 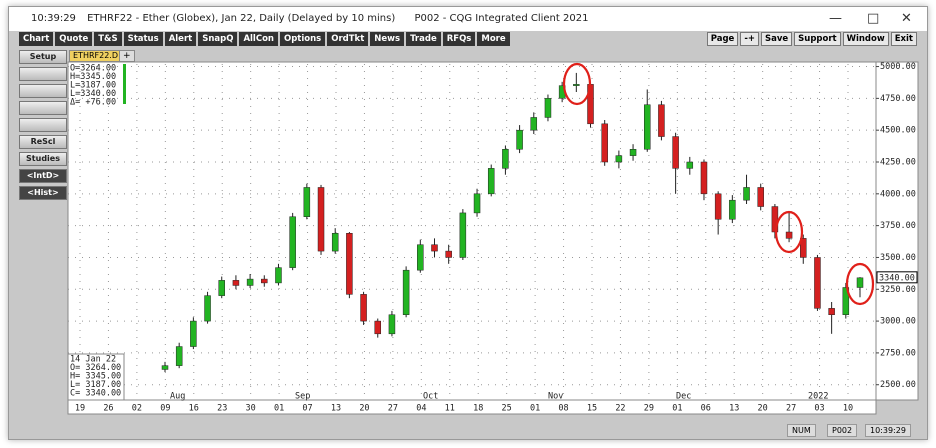 What do you see at coordinates (43, 176) in the screenshot?
I see `sidebar-button: <IntD>` at bounding box center [43, 176].